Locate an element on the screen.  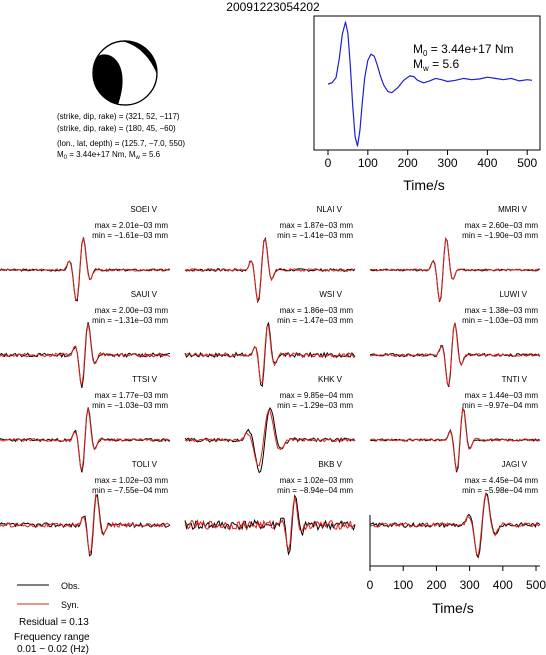
station-max: max = 2.00e−03 mm is located at coordinates (132, 310).